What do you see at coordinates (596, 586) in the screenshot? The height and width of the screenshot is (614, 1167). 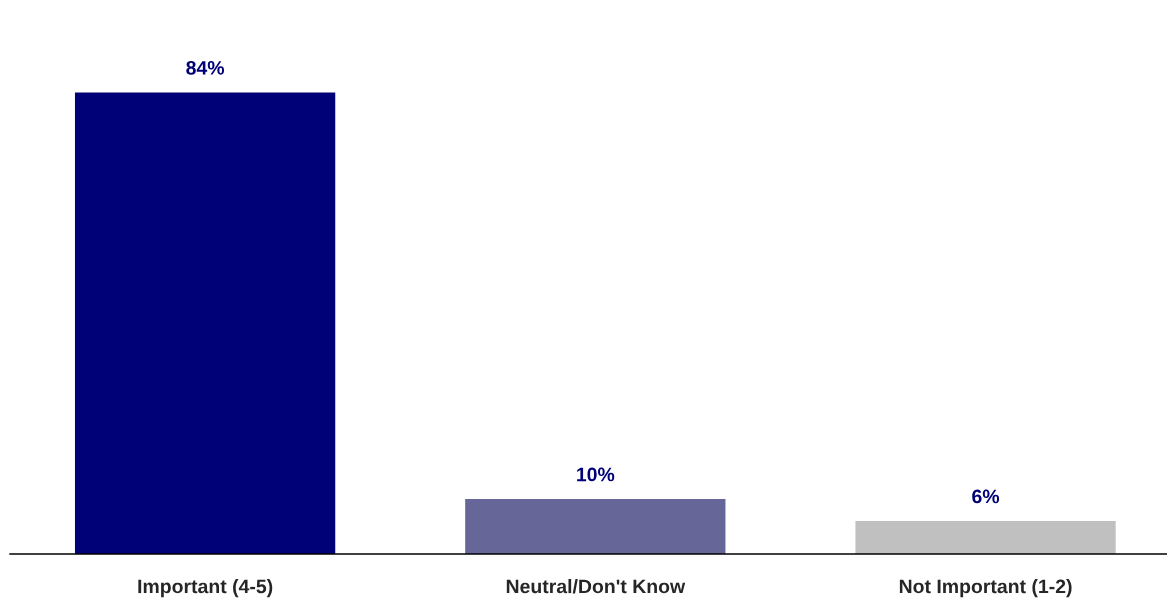 I see `x-tick-label: Neutral/Don't Know` at bounding box center [596, 586].